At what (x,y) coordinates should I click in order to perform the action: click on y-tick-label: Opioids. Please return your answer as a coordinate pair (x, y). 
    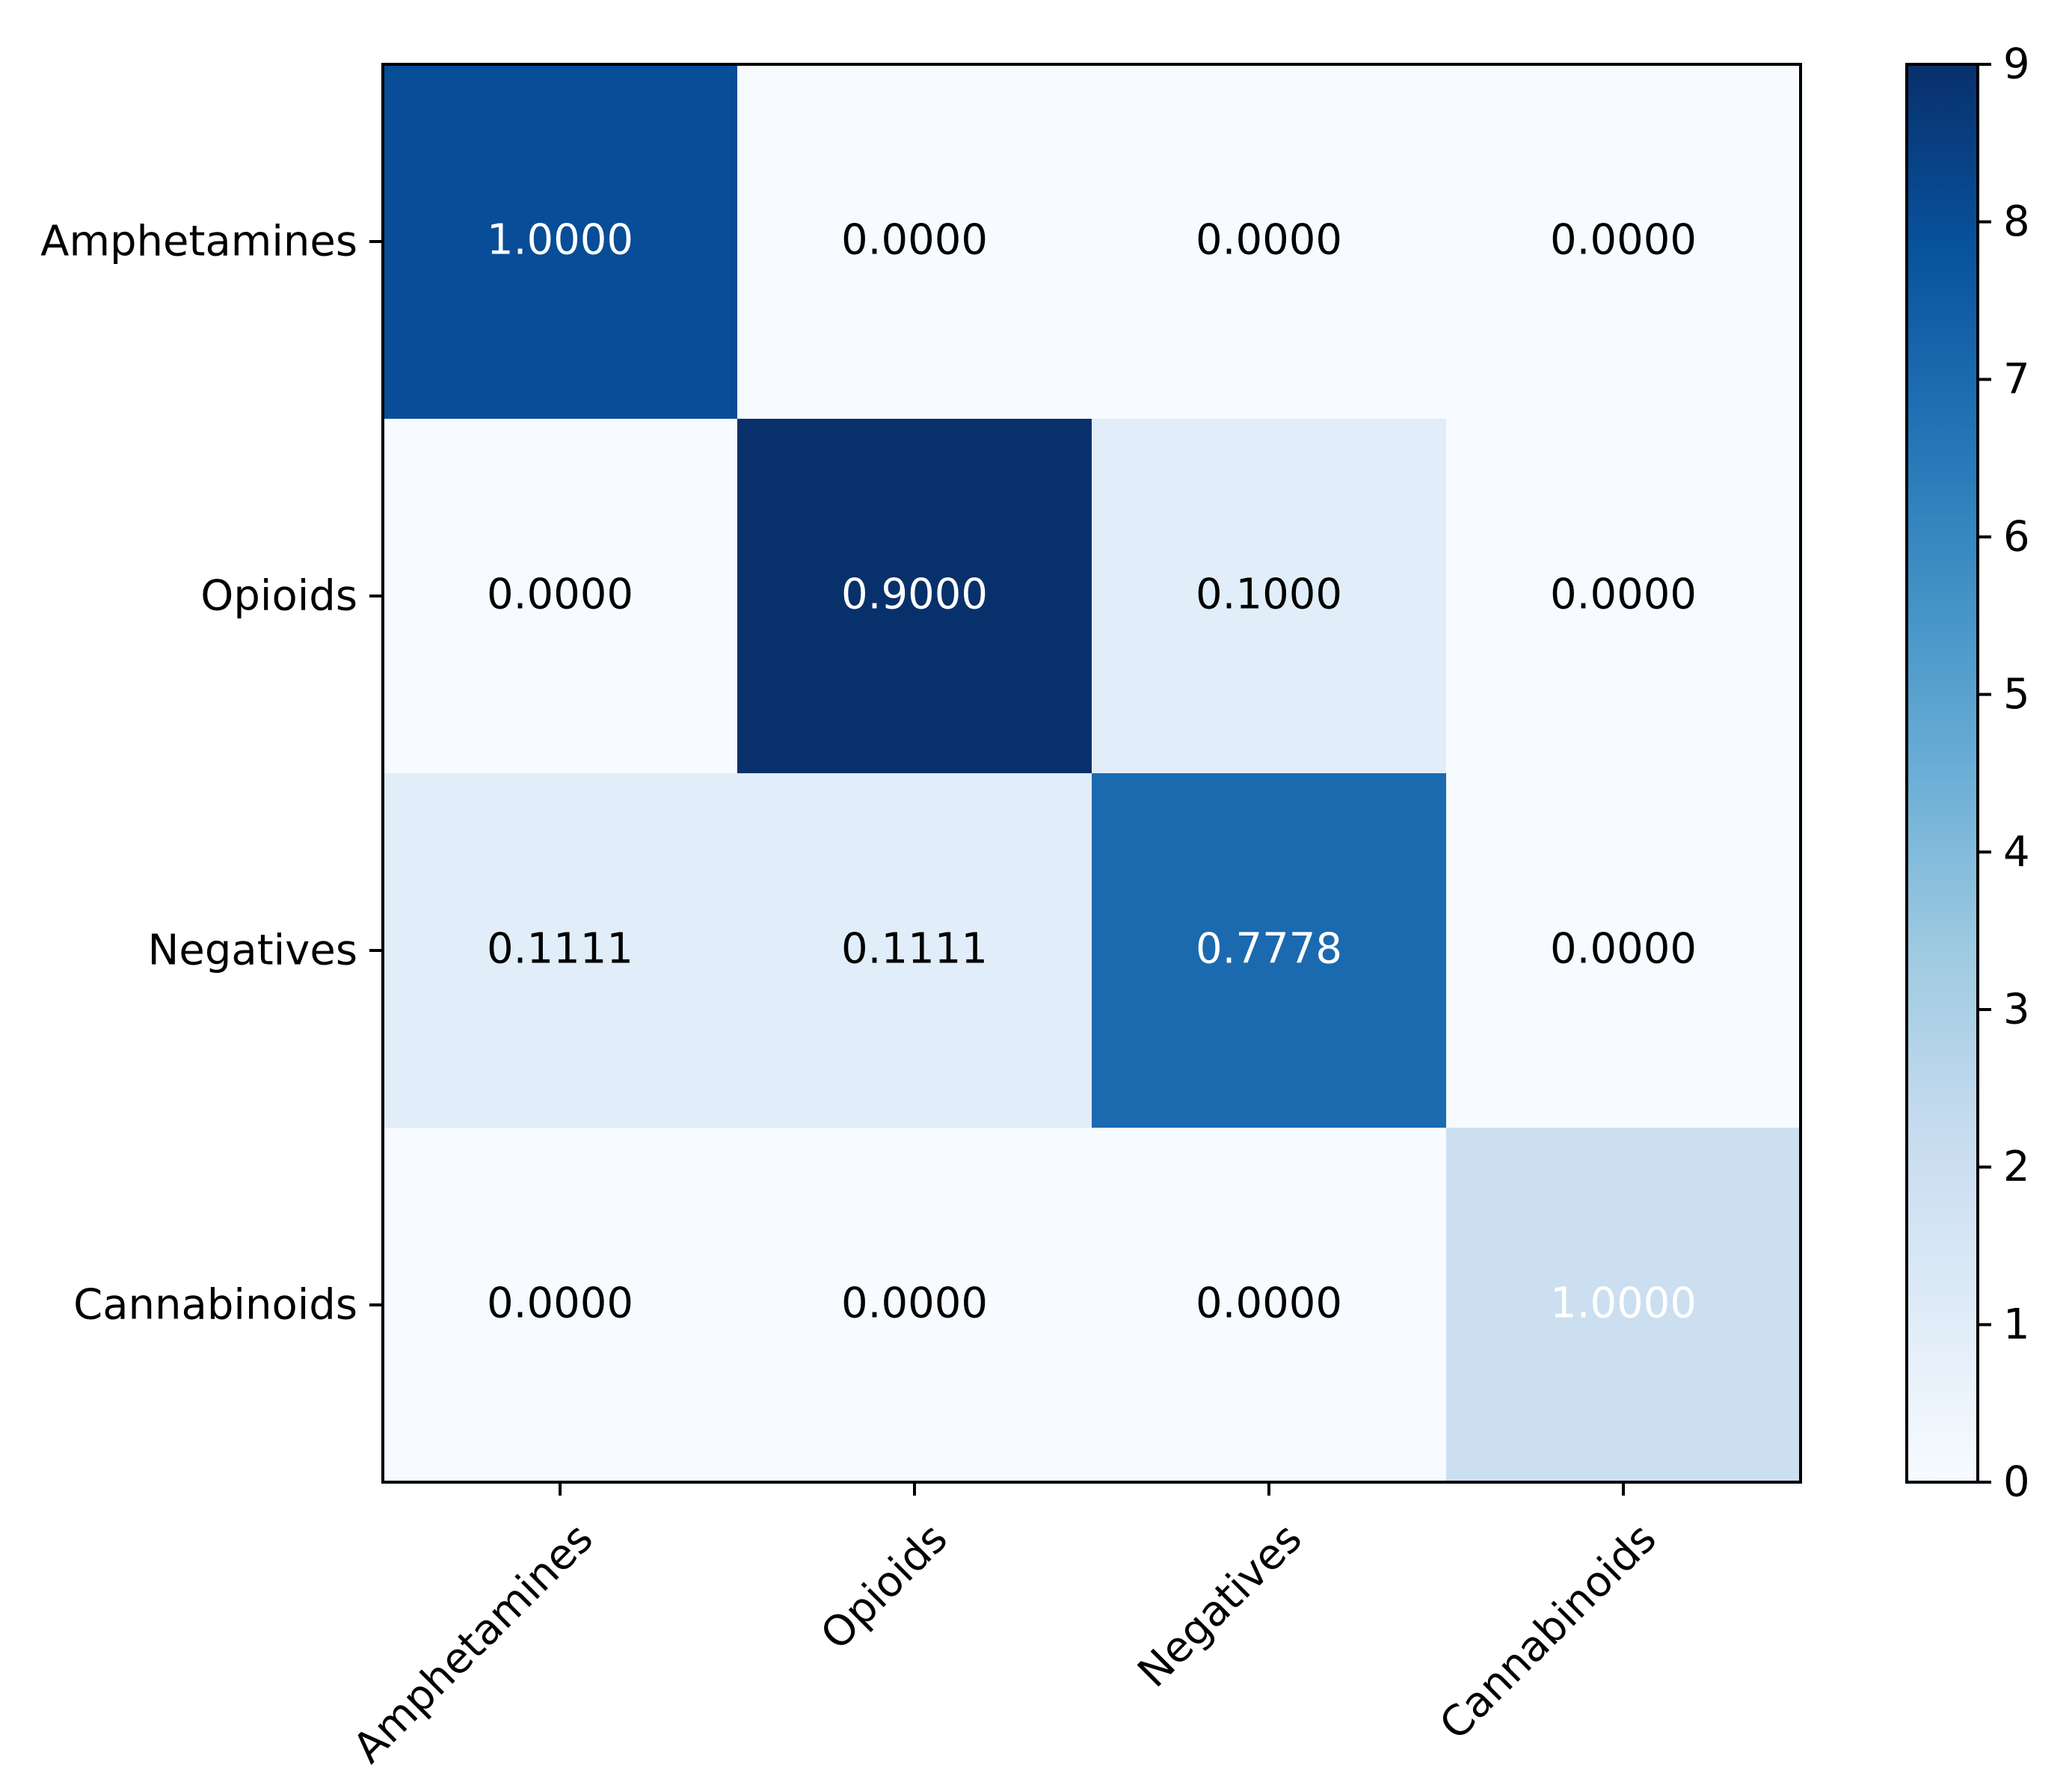
    Looking at the image, I should click on (278, 596).